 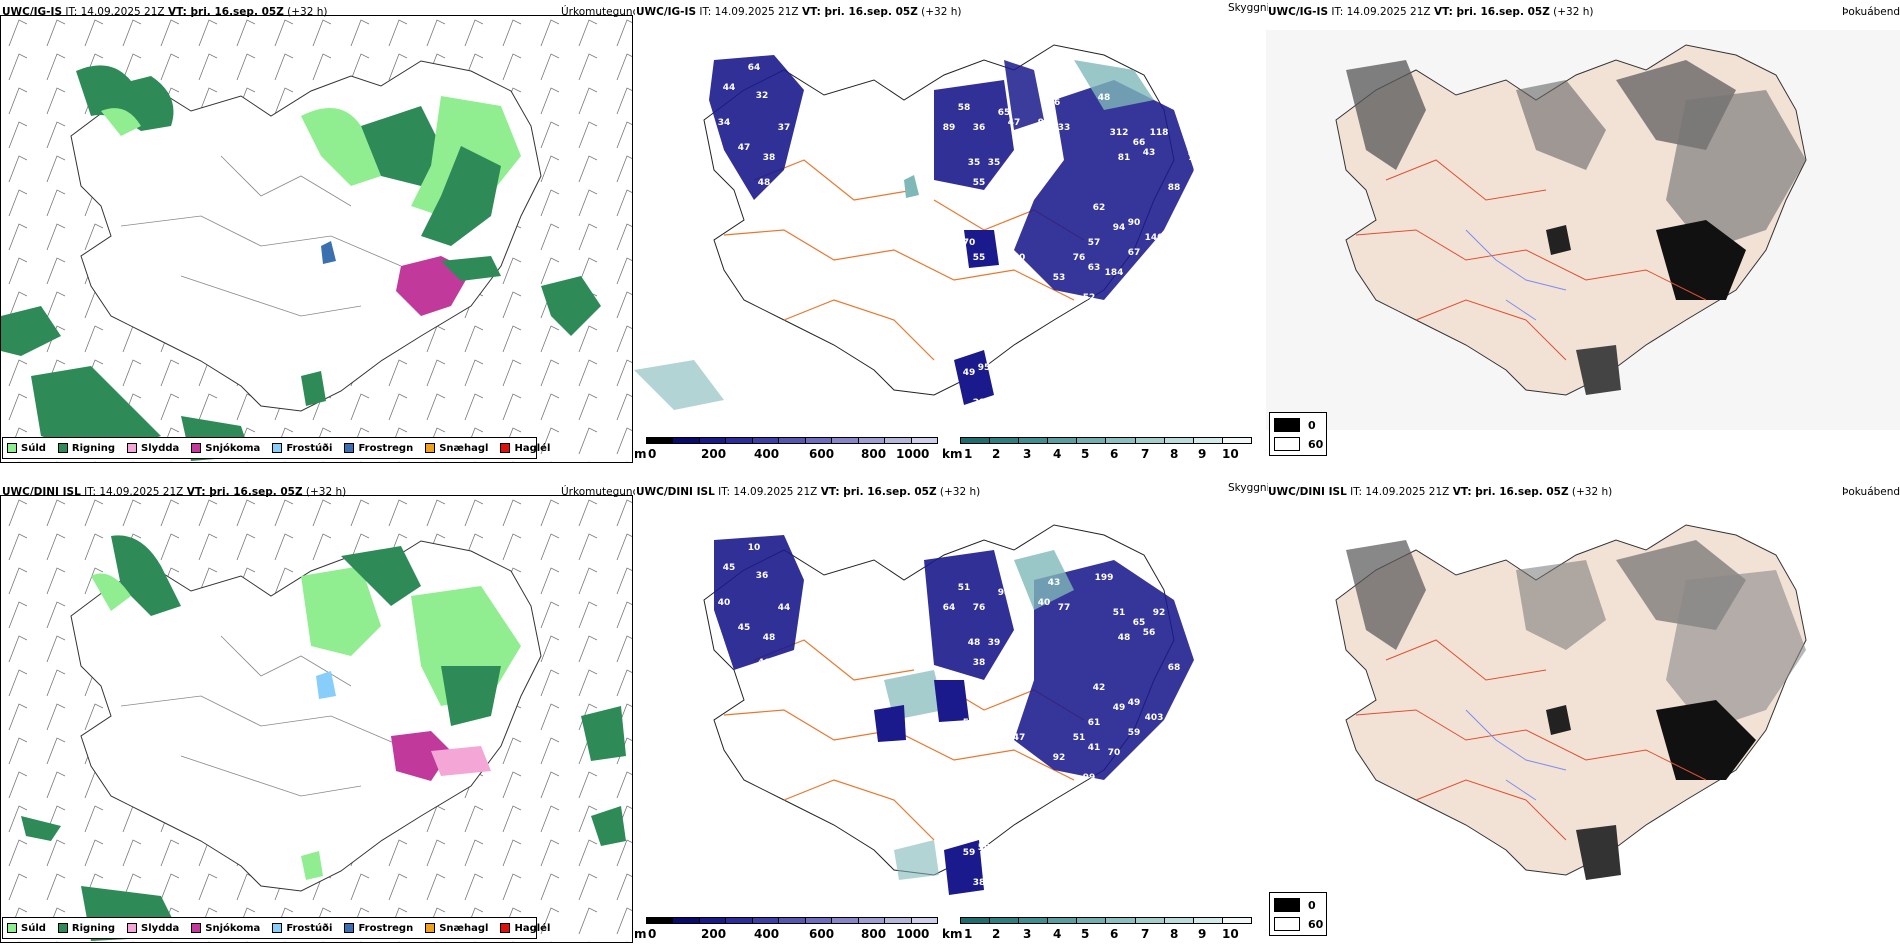 What do you see at coordinates (979, 403) in the screenshot?
I see `ceiling-label: 29` at bounding box center [979, 403].